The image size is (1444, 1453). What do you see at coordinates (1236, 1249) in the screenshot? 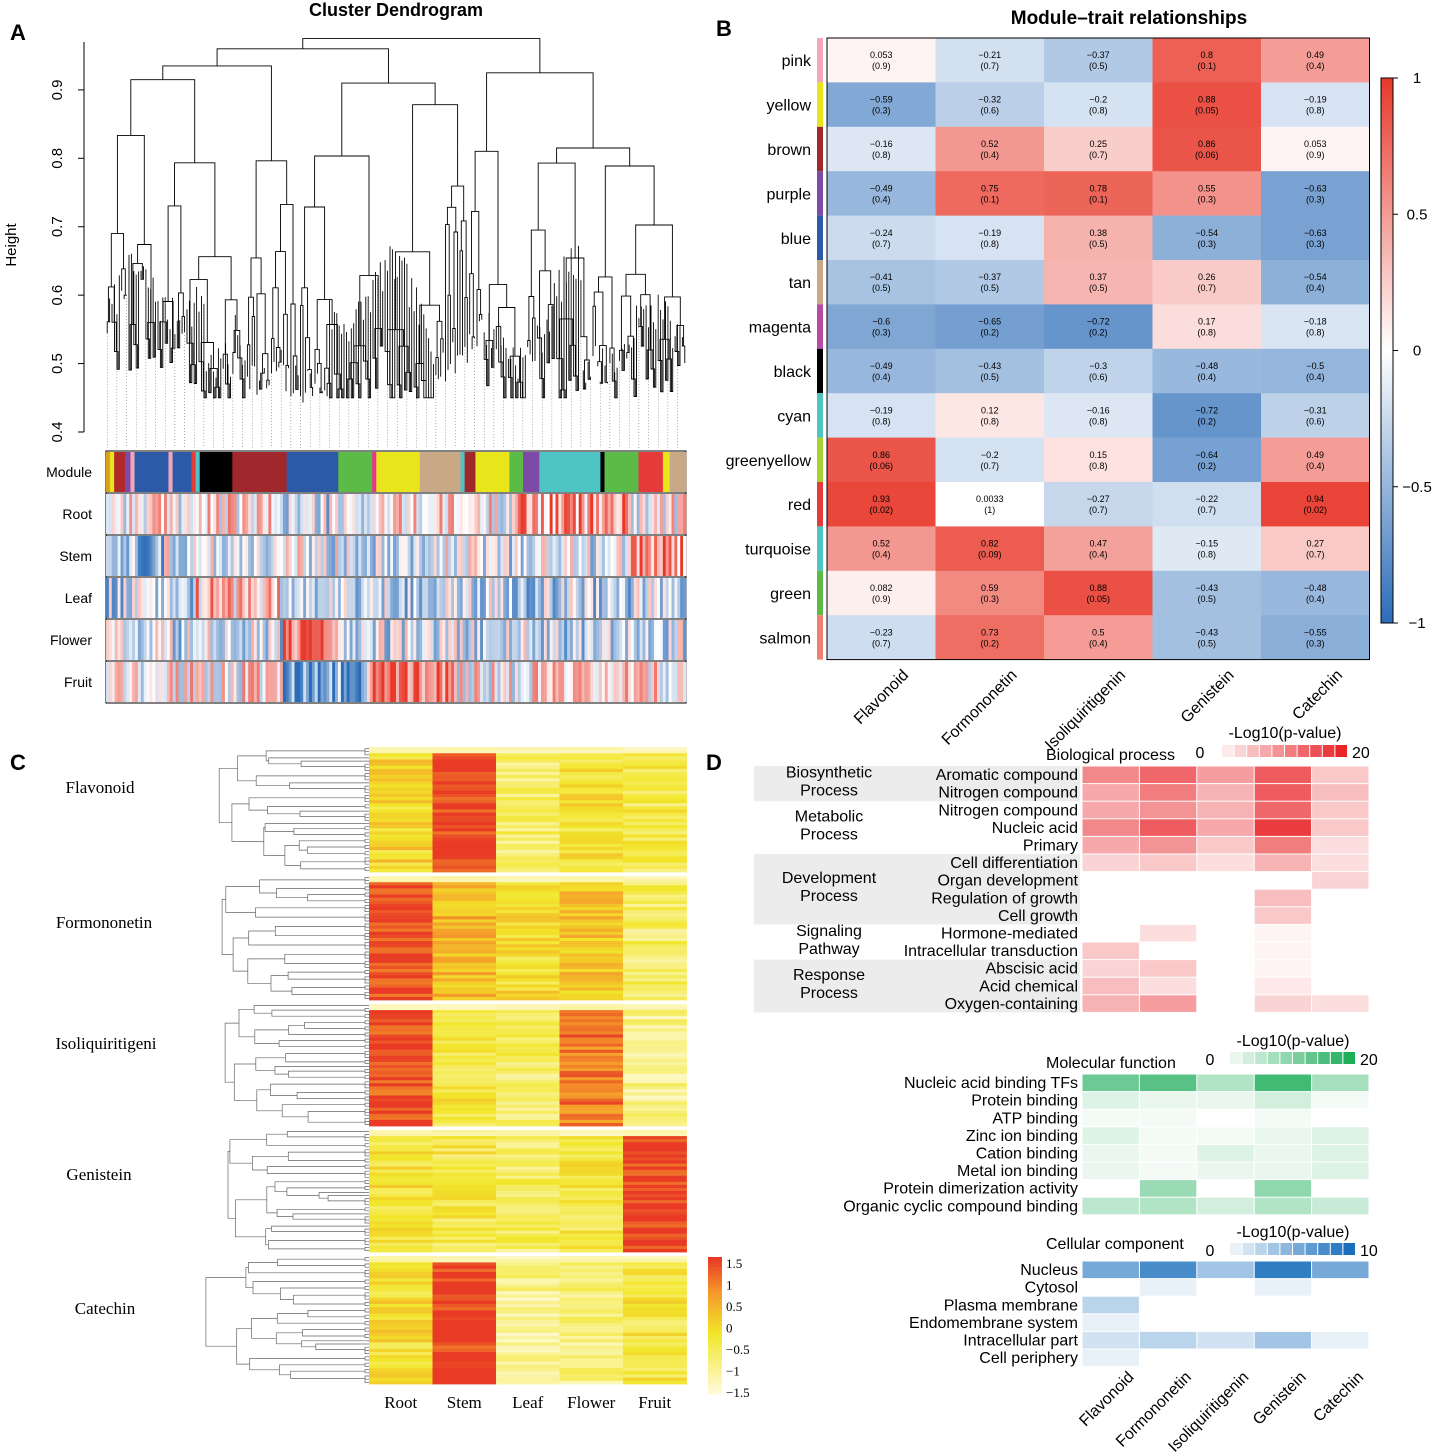
I see `go-legend-step` at bounding box center [1236, 1249].